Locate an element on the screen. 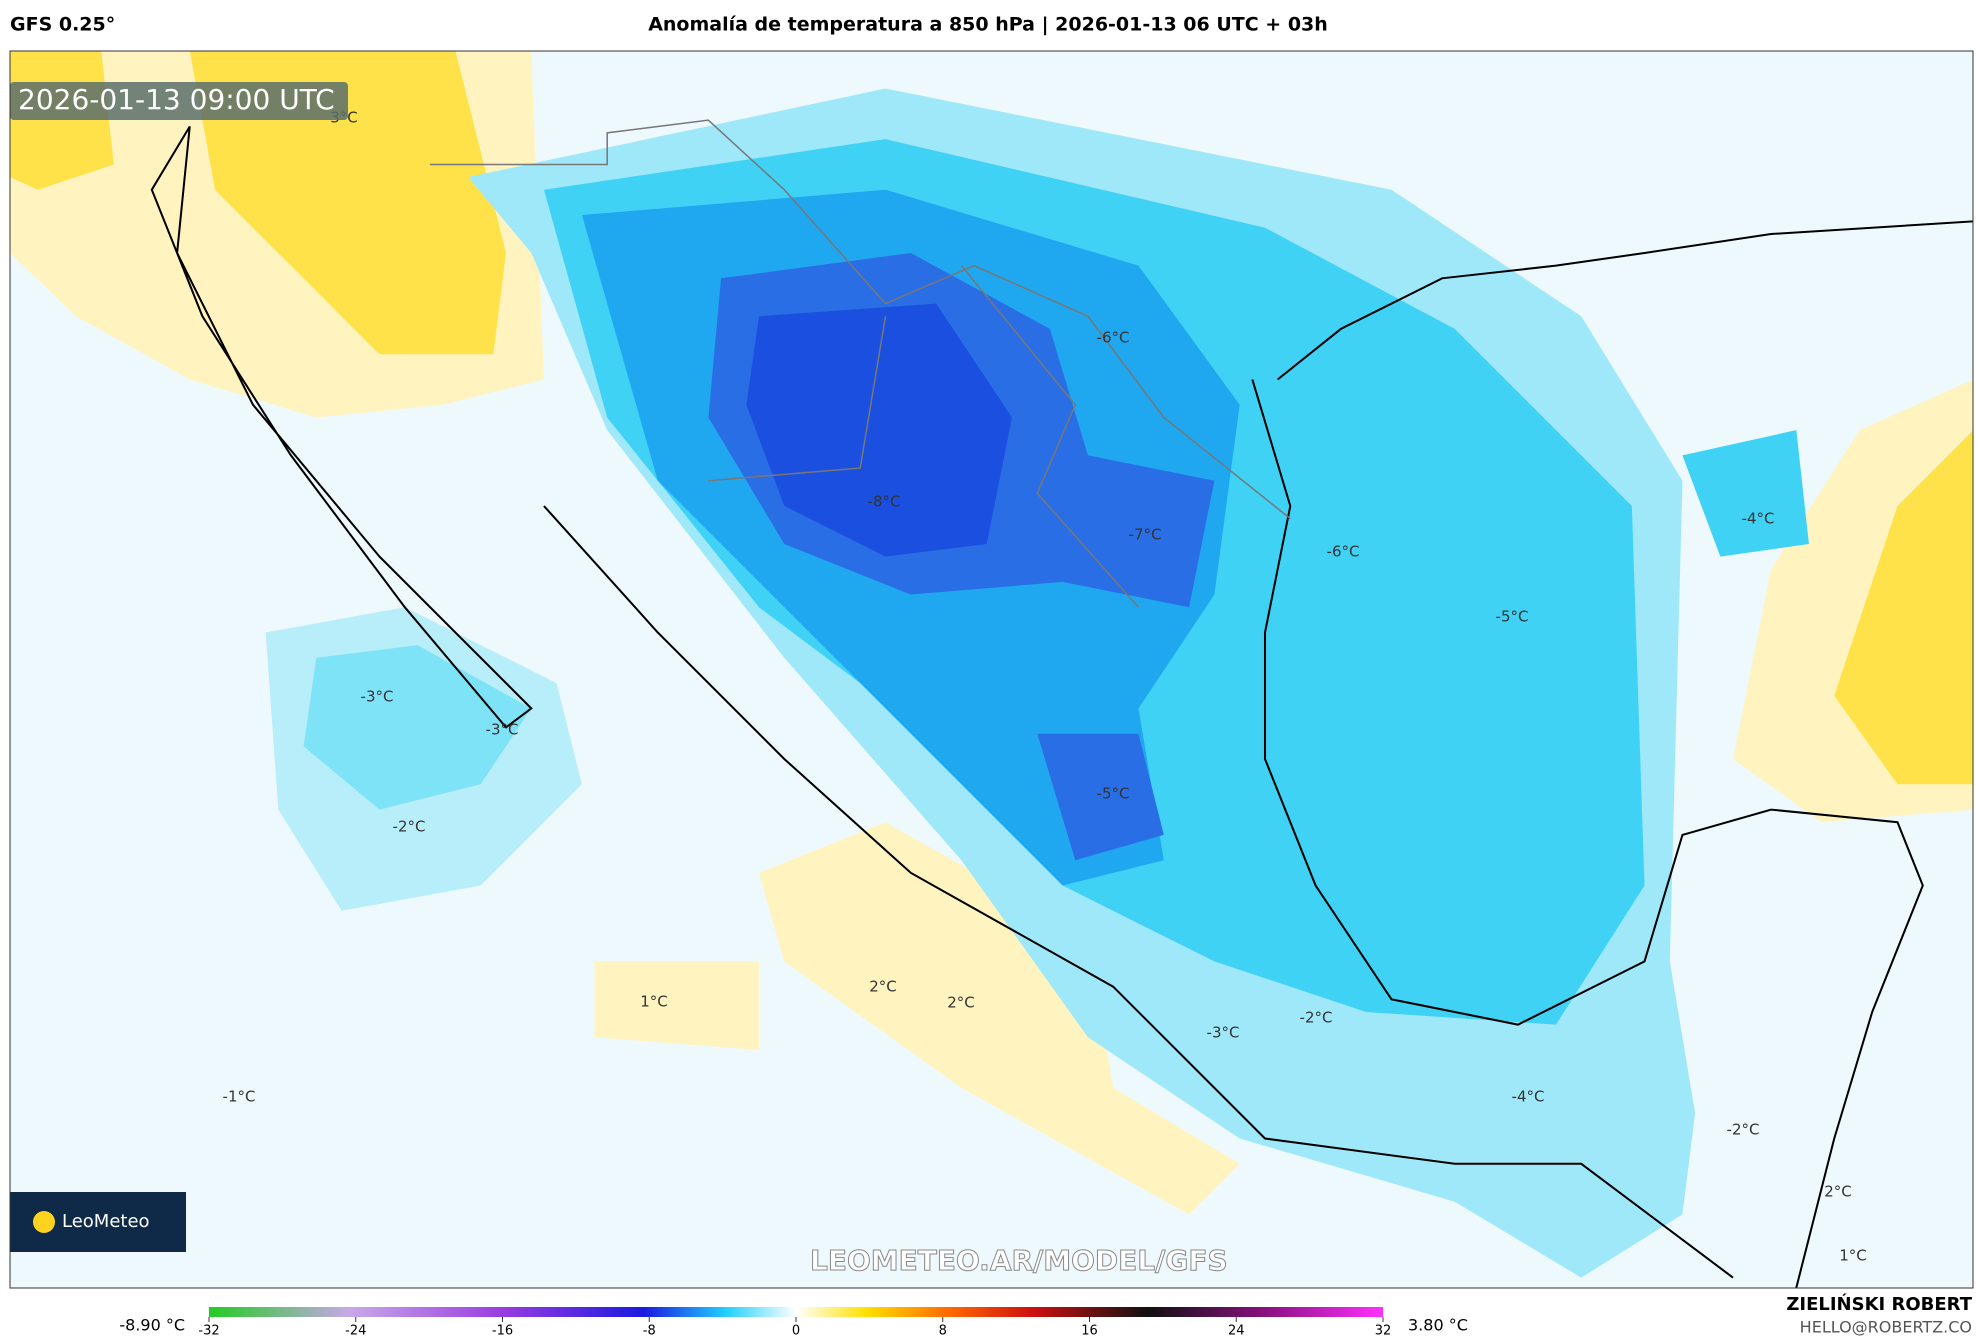  model-label: GFS 0.25° is located at coordinates (62, 25).